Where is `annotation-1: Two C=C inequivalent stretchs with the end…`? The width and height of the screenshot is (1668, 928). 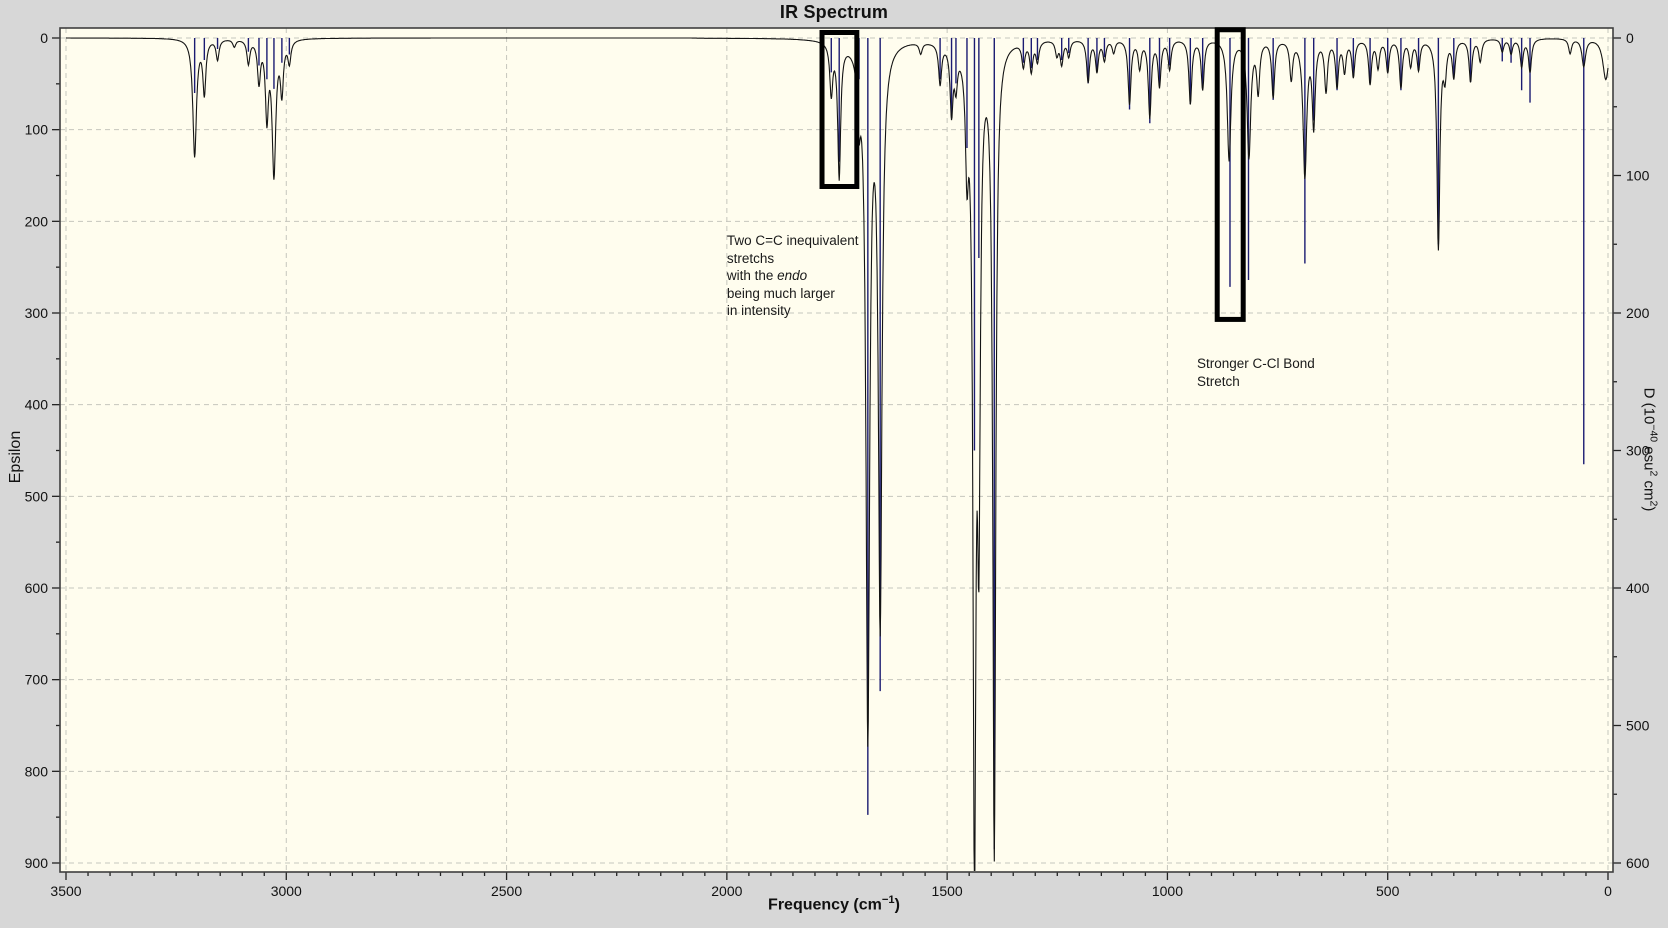 annotation-1: Two C=C inequivalent stretchs with the end… is located at coordinates (792, 276).